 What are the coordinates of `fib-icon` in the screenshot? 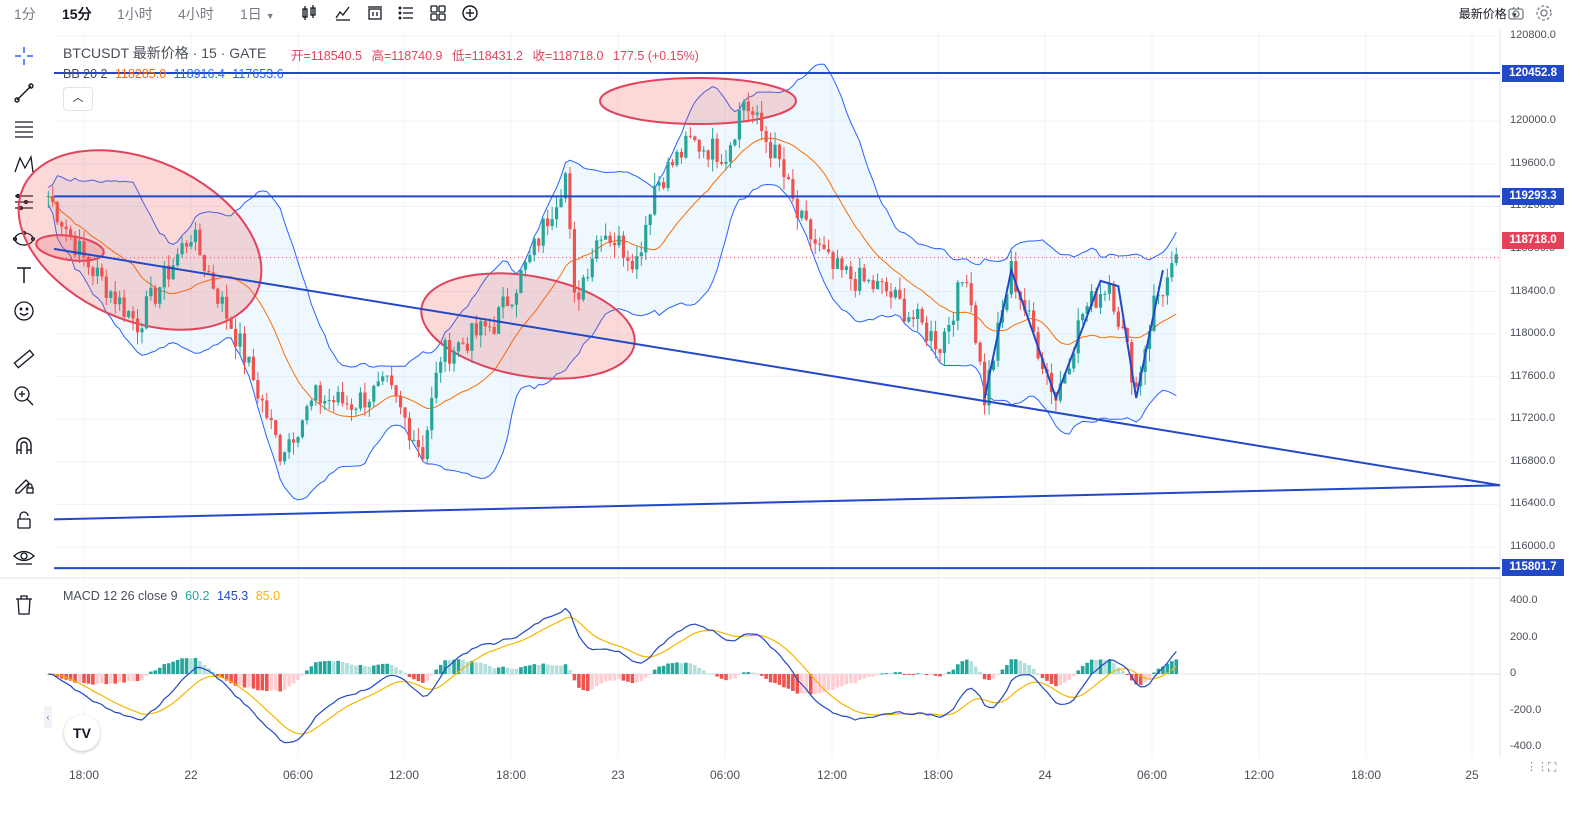 It's located at (24, 129).